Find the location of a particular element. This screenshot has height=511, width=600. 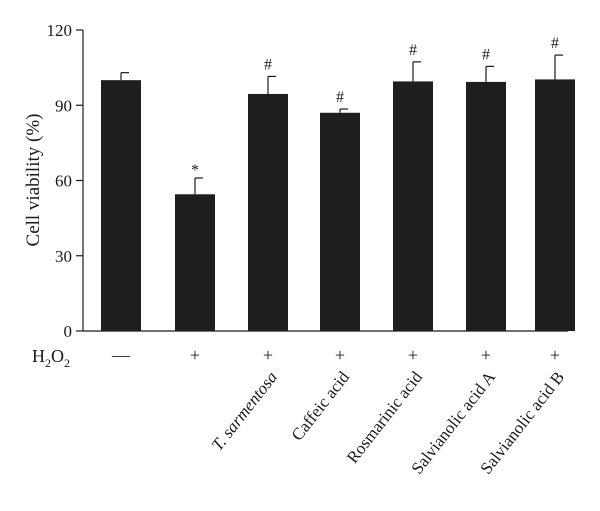

significance-marker: * is located at coordinates (195, 170).